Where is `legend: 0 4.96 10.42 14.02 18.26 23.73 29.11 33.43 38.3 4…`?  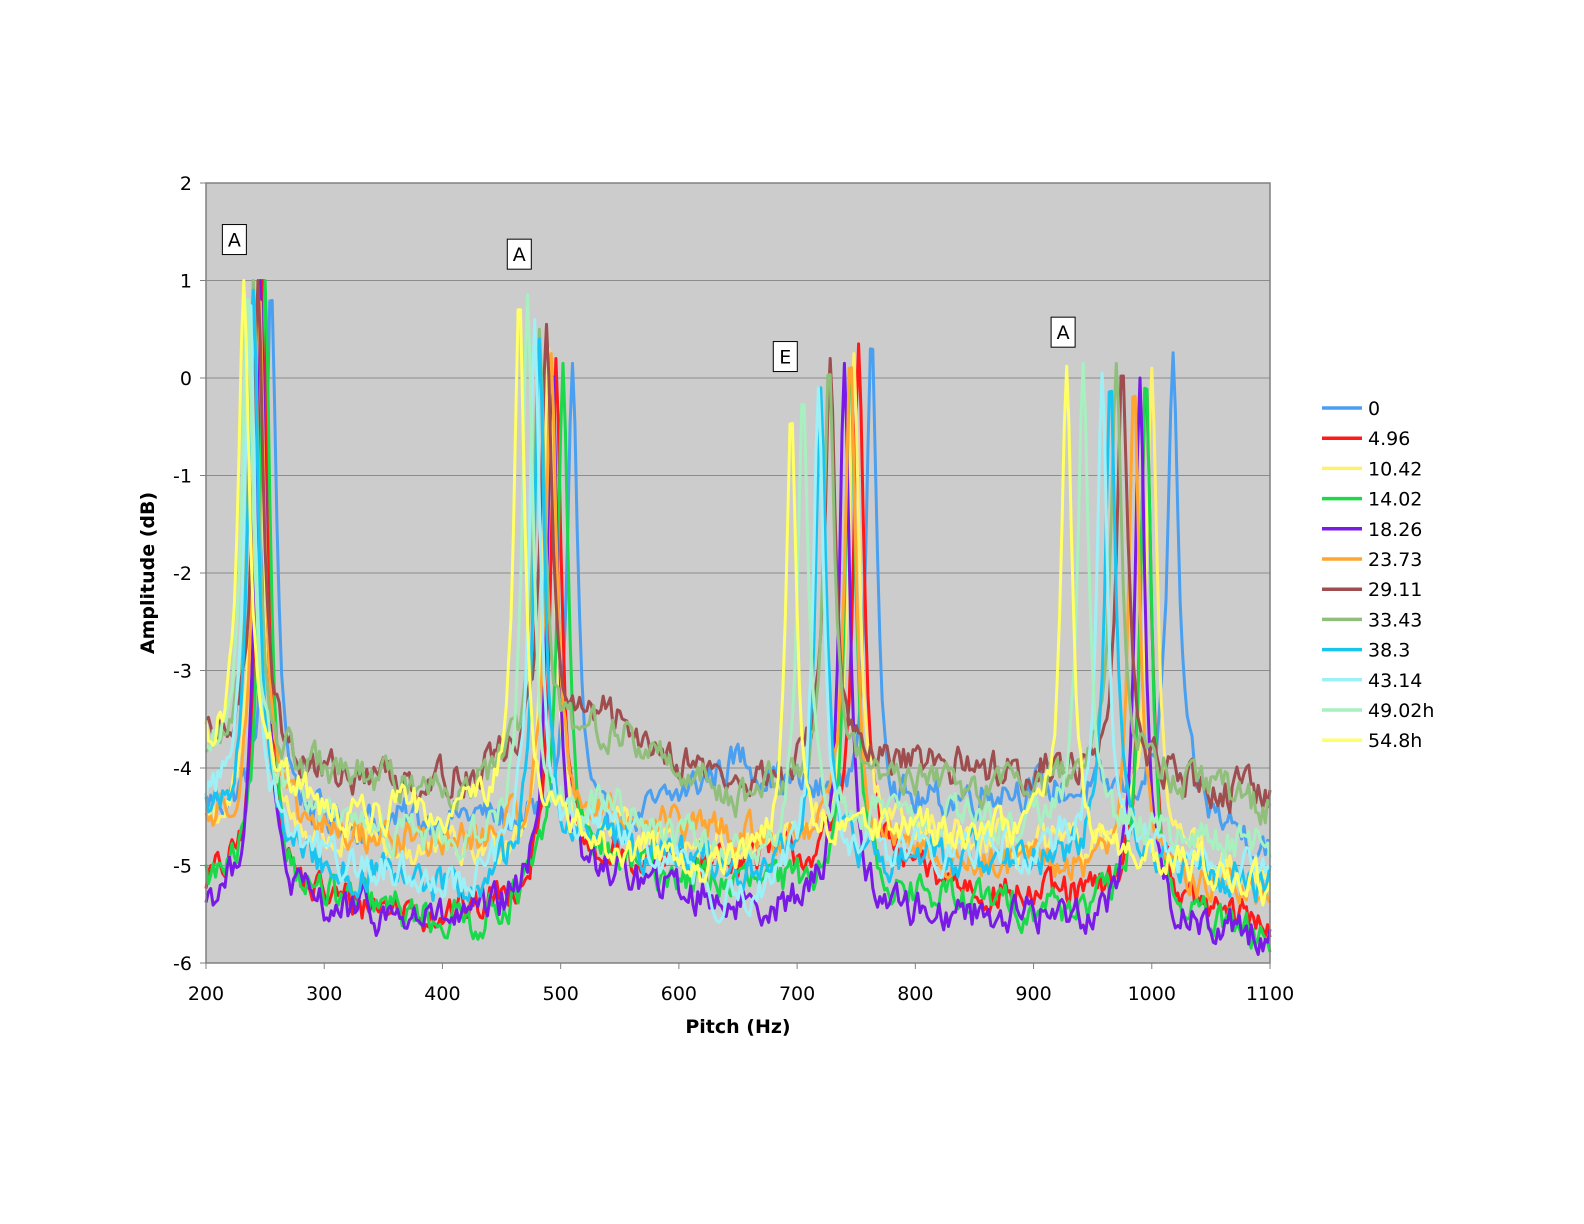 legend: 0 4.96 10.42 14.02 18.26 23.73 29.11 33.43 38.3 4… is located at coordinates (1378, 575).